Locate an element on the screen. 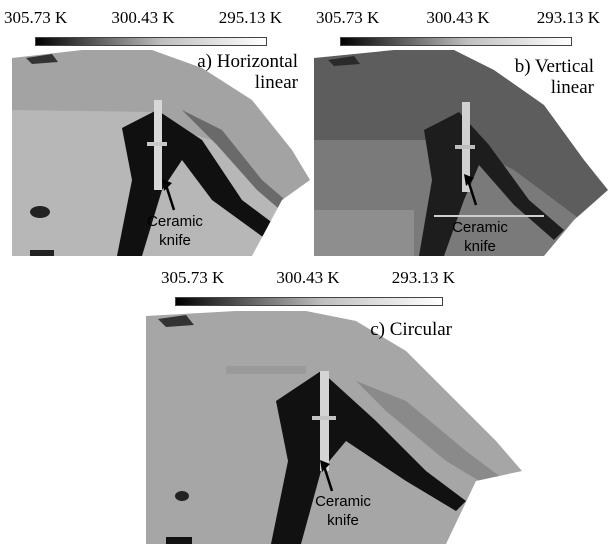 The image size is (608, 544). scale-min-label: 295.13 K is located at coordinates (250, 17).